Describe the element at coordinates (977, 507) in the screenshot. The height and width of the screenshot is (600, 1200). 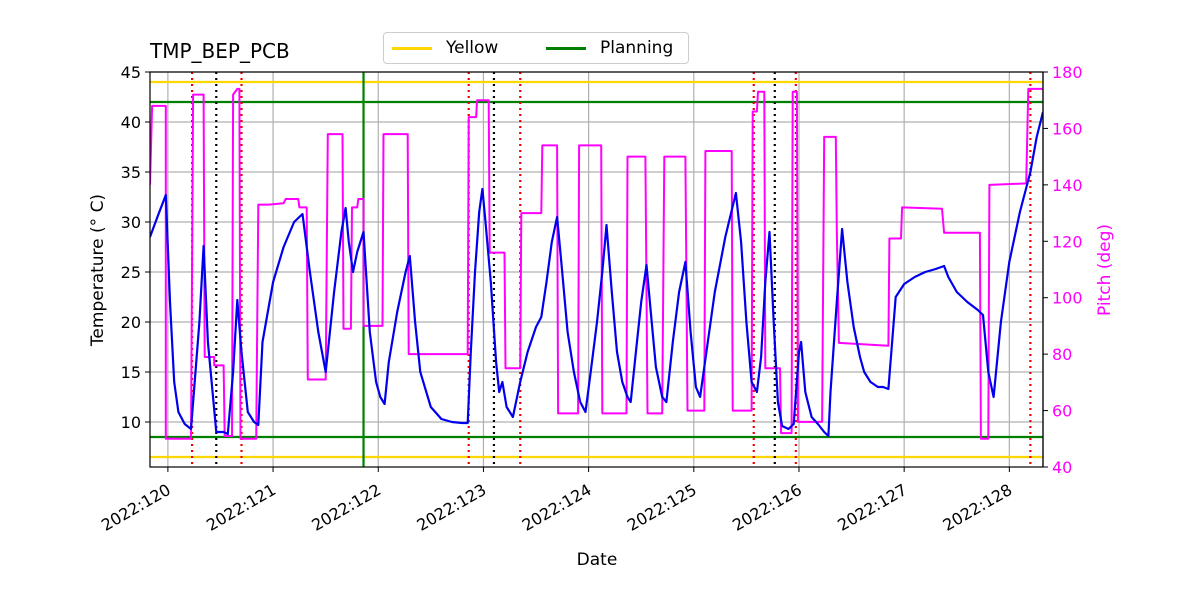
I see `x-tick-label: 2022:128` at that location.